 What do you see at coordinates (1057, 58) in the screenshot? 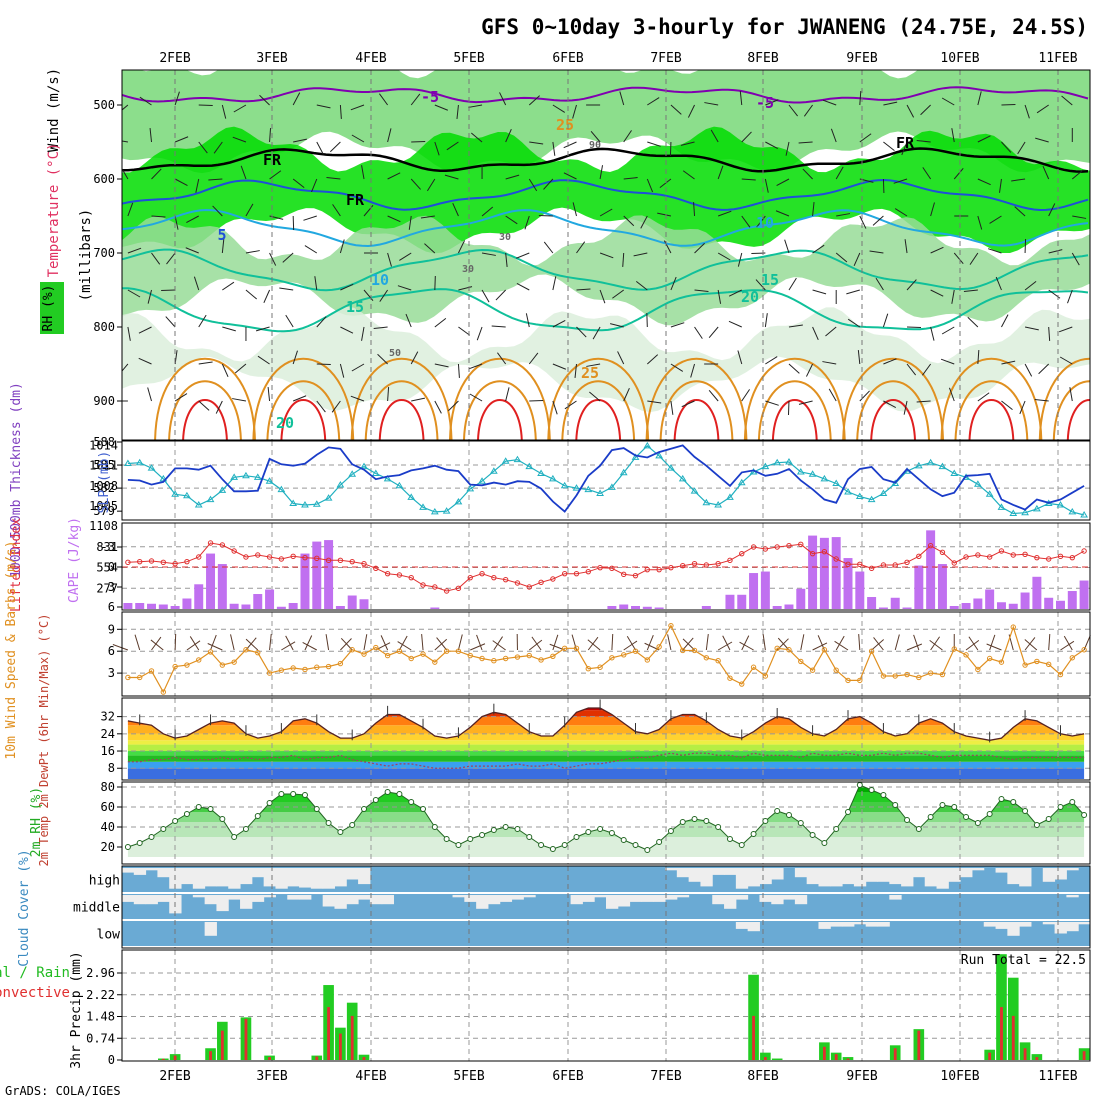
I see `date-label-top: 11FEB` at bounding box center [1057, 58].